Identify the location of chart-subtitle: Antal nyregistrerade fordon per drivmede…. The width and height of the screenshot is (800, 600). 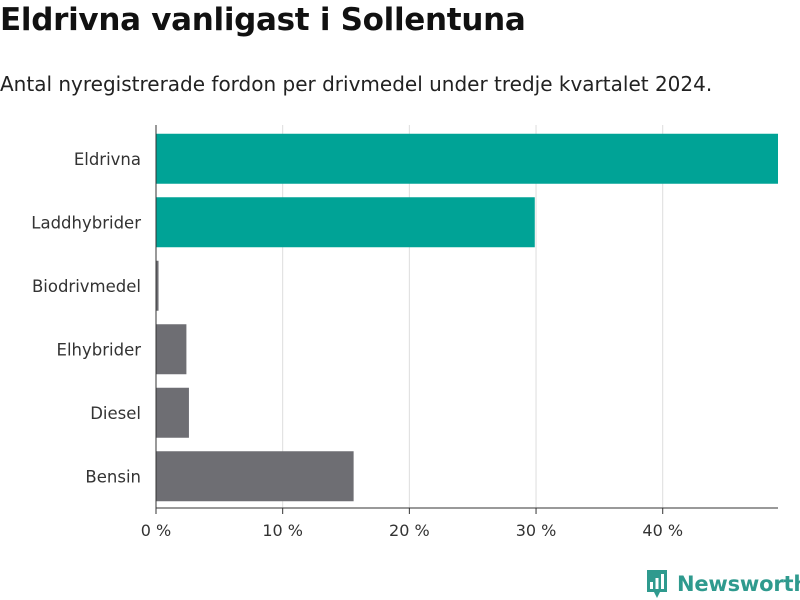
(356, 84).